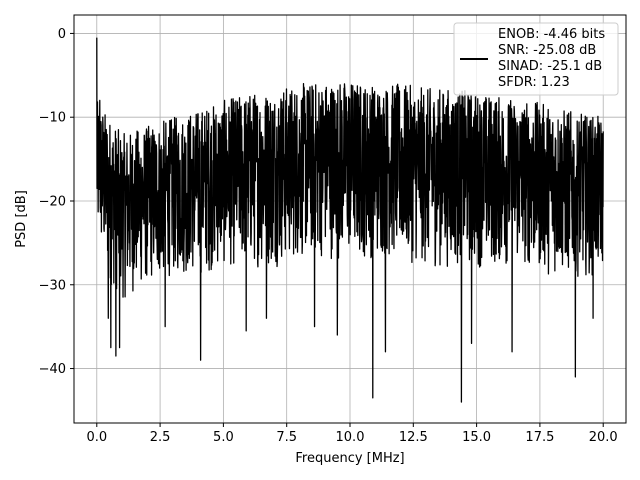  What do you see at coordinates (551, 34) in the screenshot?
I see `legend-line: ENOB: -4.46 bits` at bounding box center [551, 34].